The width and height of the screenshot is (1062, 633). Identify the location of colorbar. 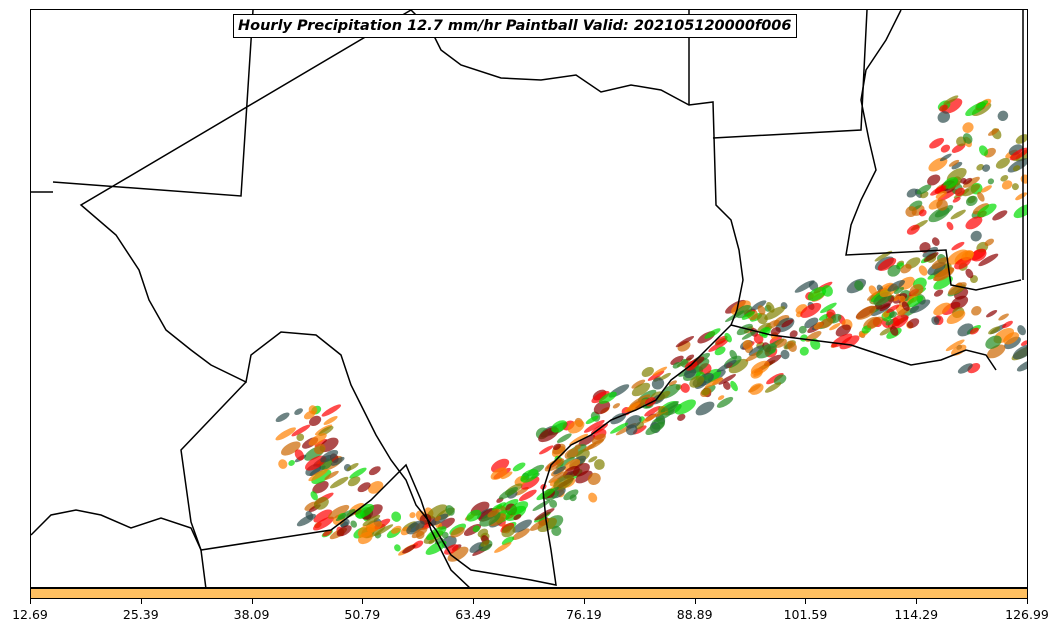
(529, 593).